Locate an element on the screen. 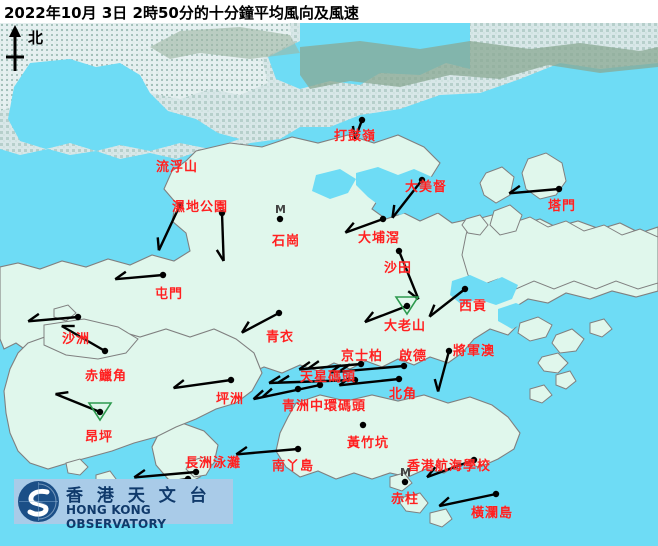 This screenshot has width=658, height=546. manned-station-marker: M is located at coordinates (280, 209).